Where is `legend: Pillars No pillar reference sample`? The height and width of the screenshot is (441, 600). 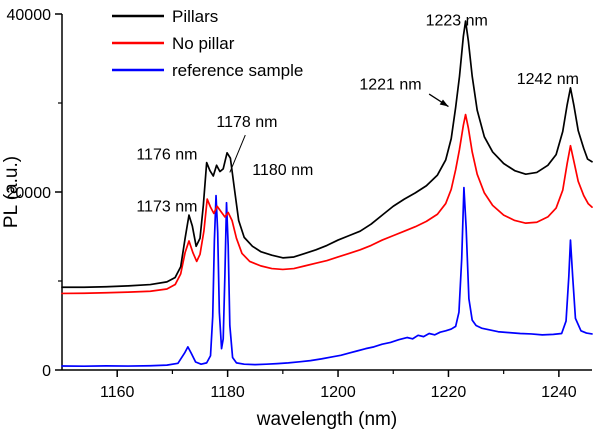
legend: Pillars No pillar reference sample is located at coordinates (207, 43).